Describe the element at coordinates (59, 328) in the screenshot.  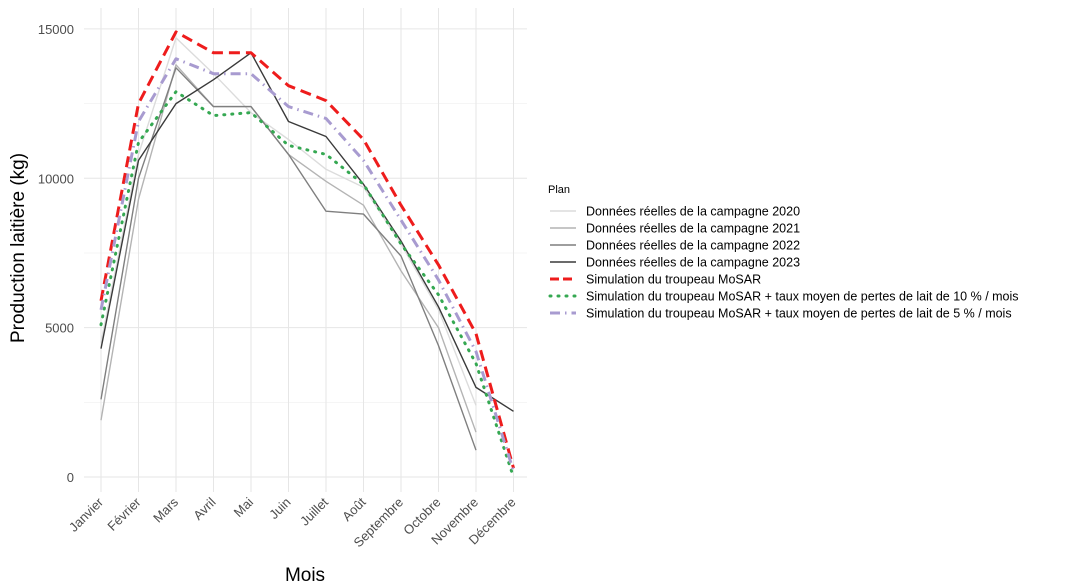
I see `y-tick-label: 5000` at that location.